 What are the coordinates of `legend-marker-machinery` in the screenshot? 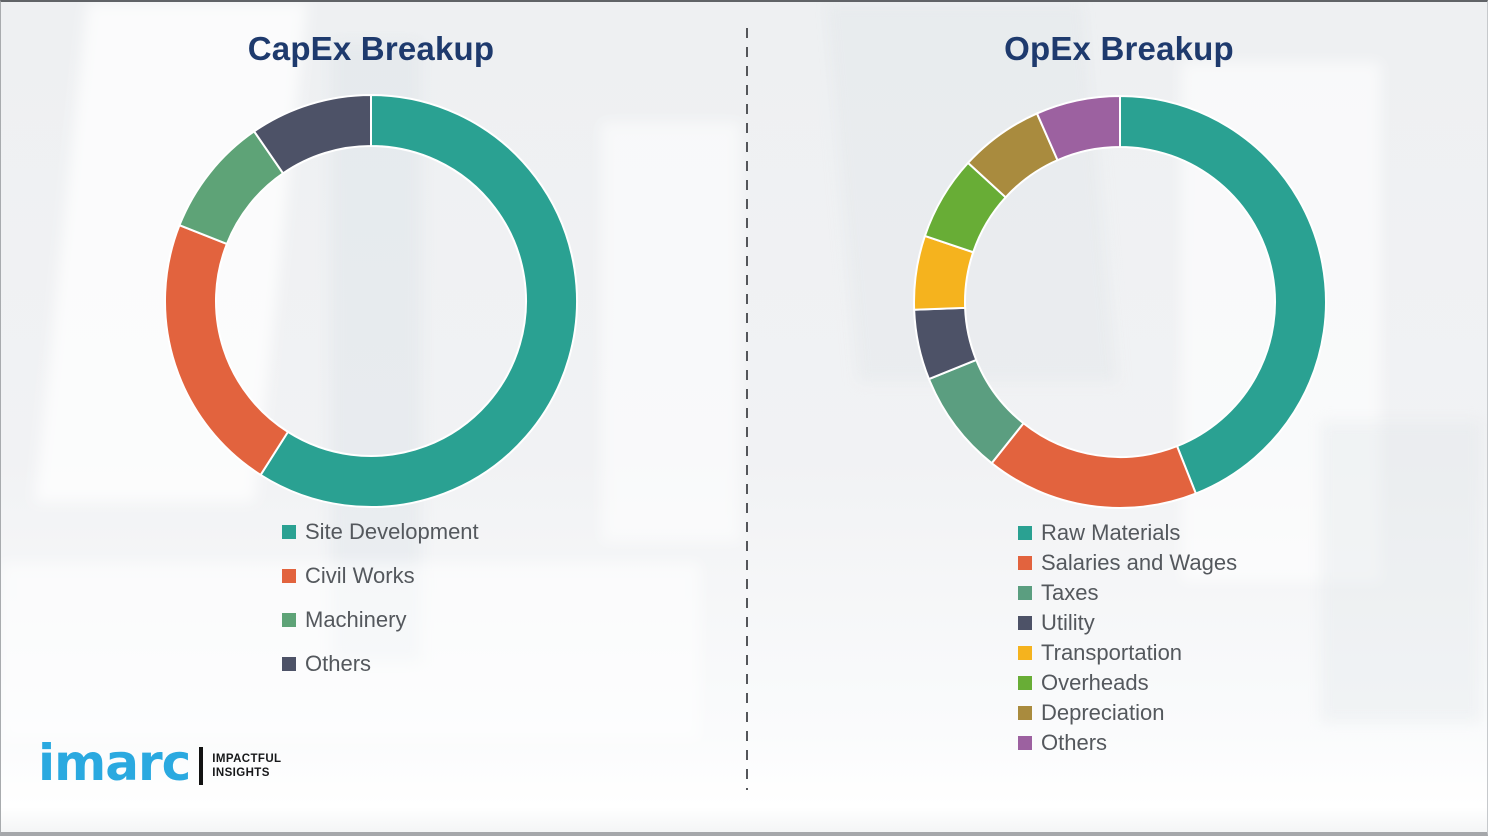 It's located at (289, 620).